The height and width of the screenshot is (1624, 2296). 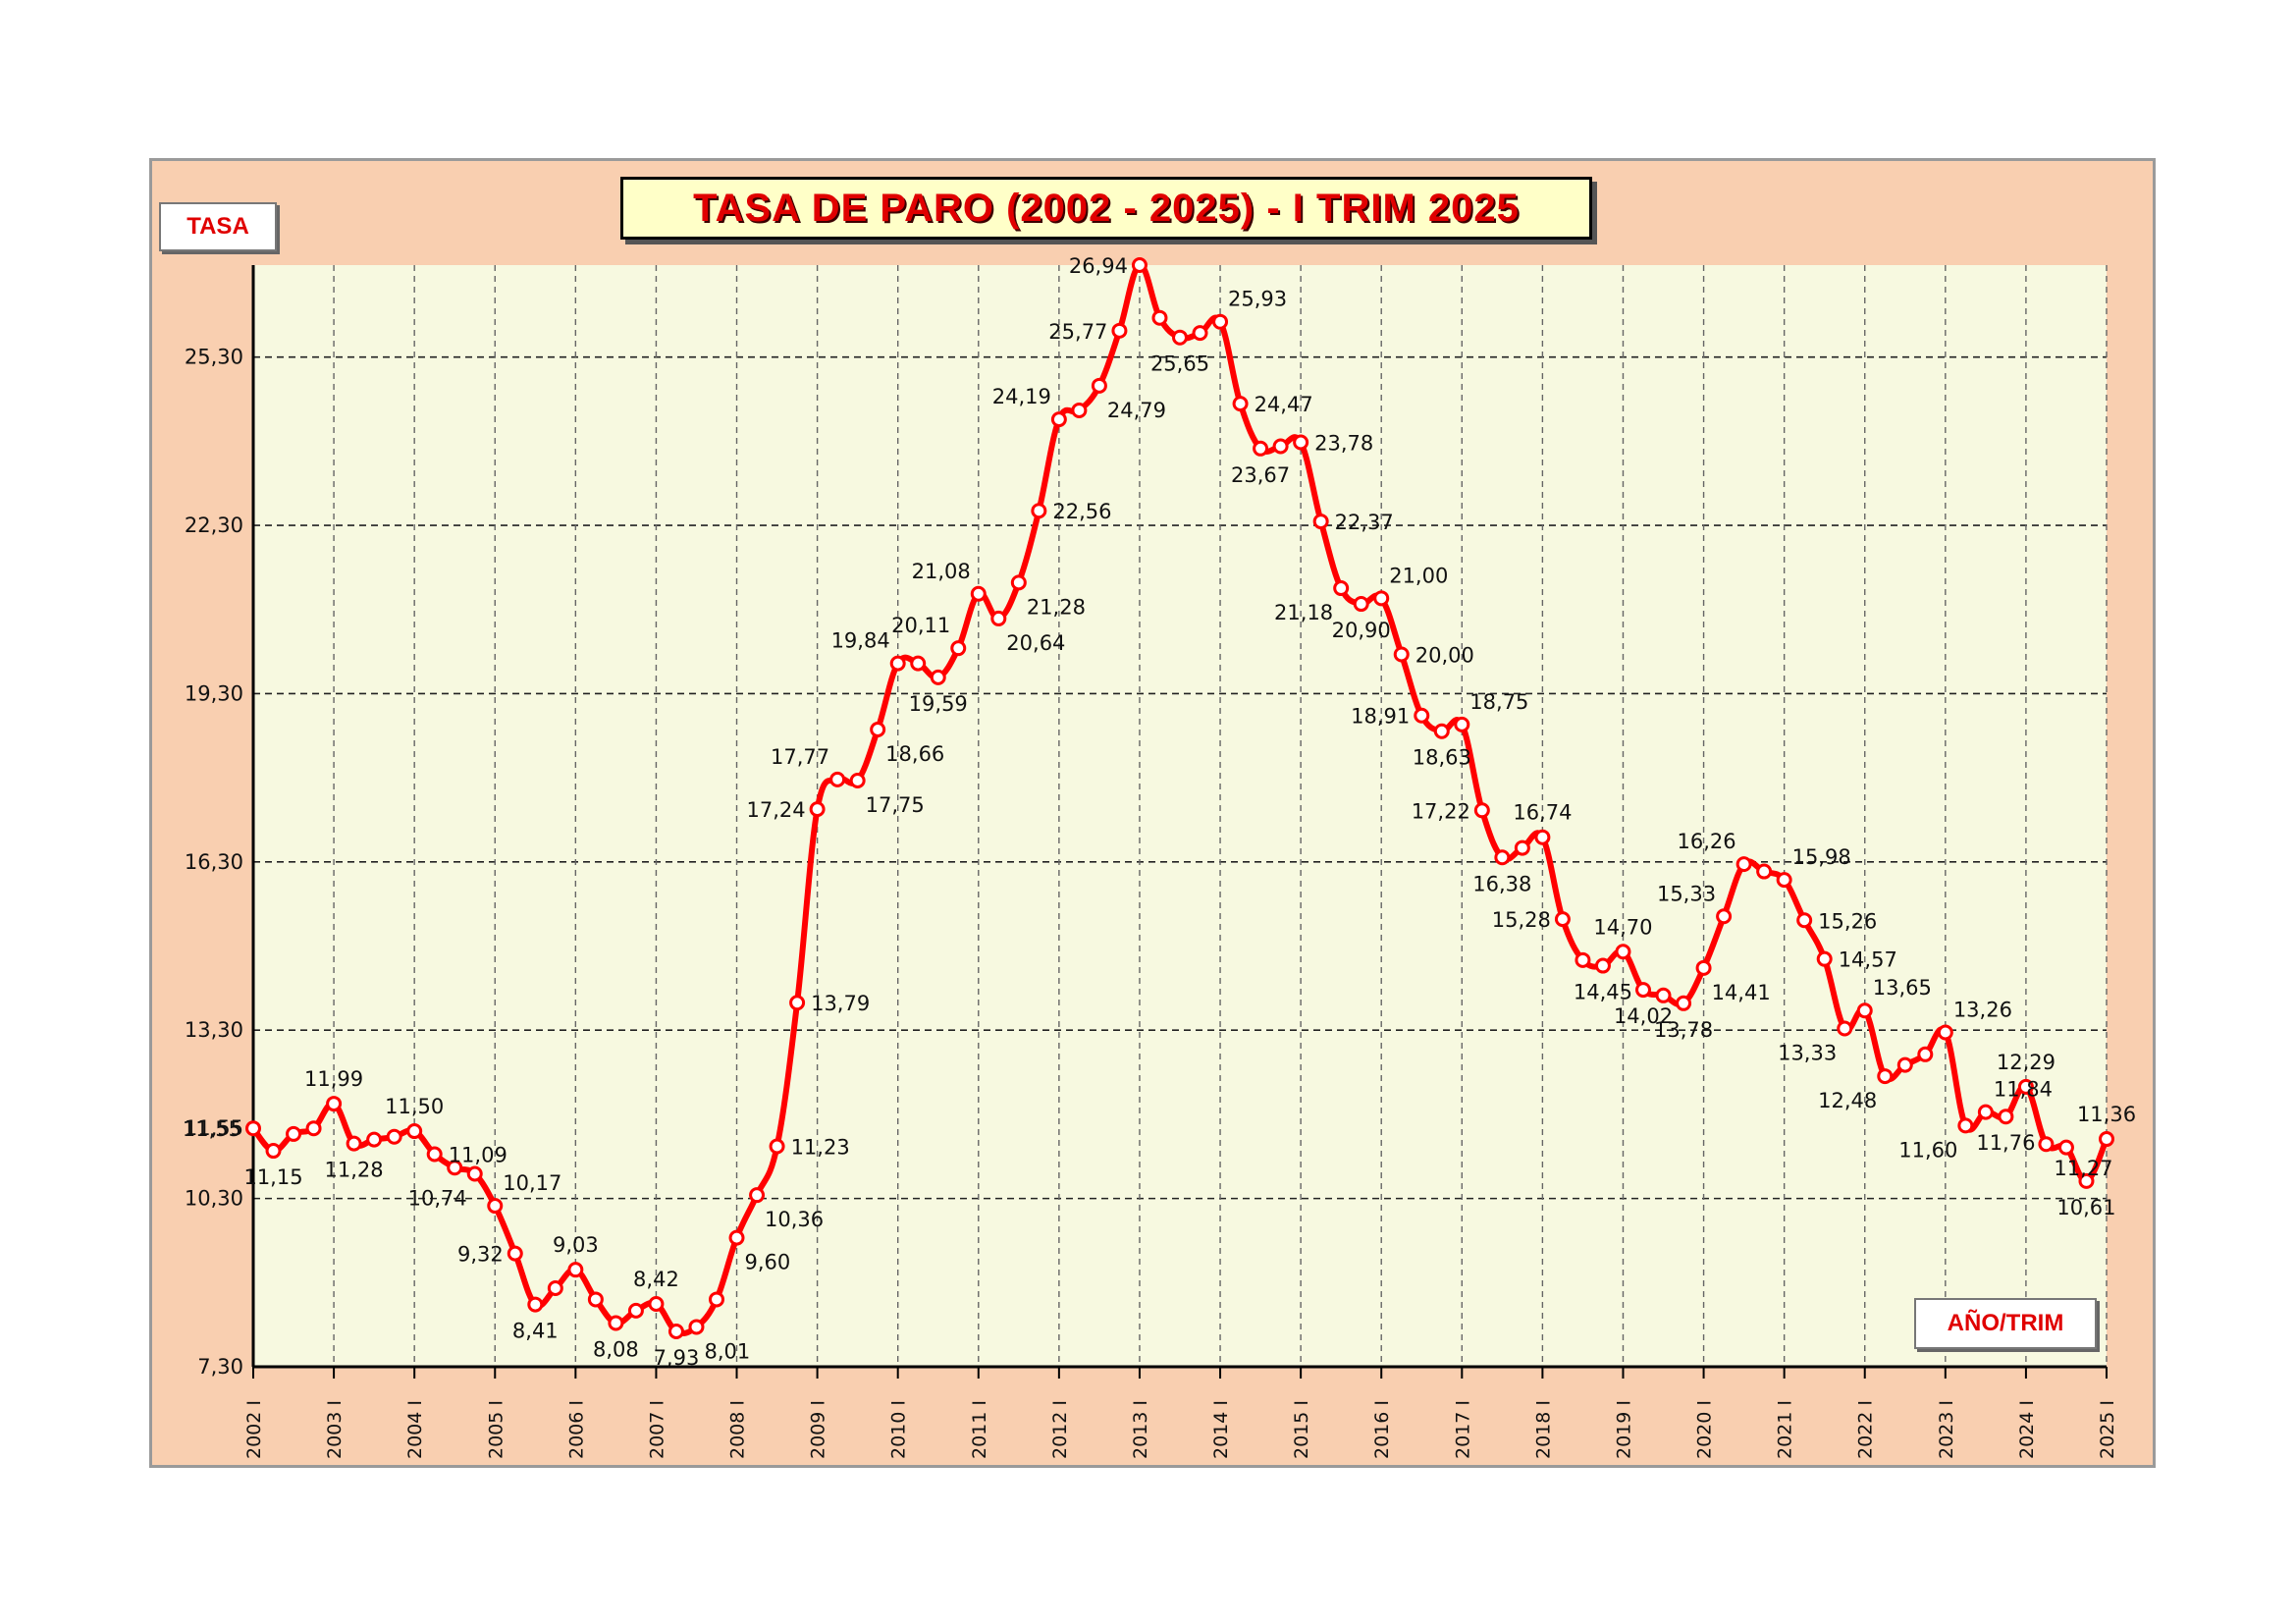 I want to click on x-tick-label: 2007 I, so click(x=656, y=1429).